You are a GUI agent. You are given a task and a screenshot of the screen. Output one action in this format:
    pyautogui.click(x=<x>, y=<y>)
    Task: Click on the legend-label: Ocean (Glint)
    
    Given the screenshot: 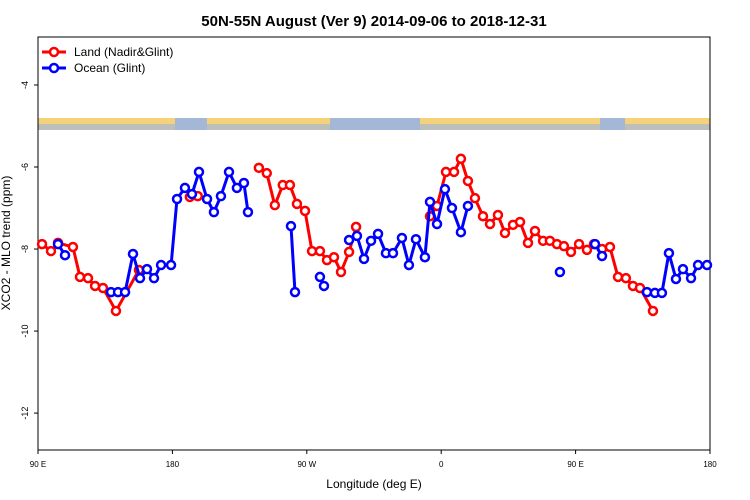 What is the action you would take?
    pyautogui.click(x=109, y=68)
    